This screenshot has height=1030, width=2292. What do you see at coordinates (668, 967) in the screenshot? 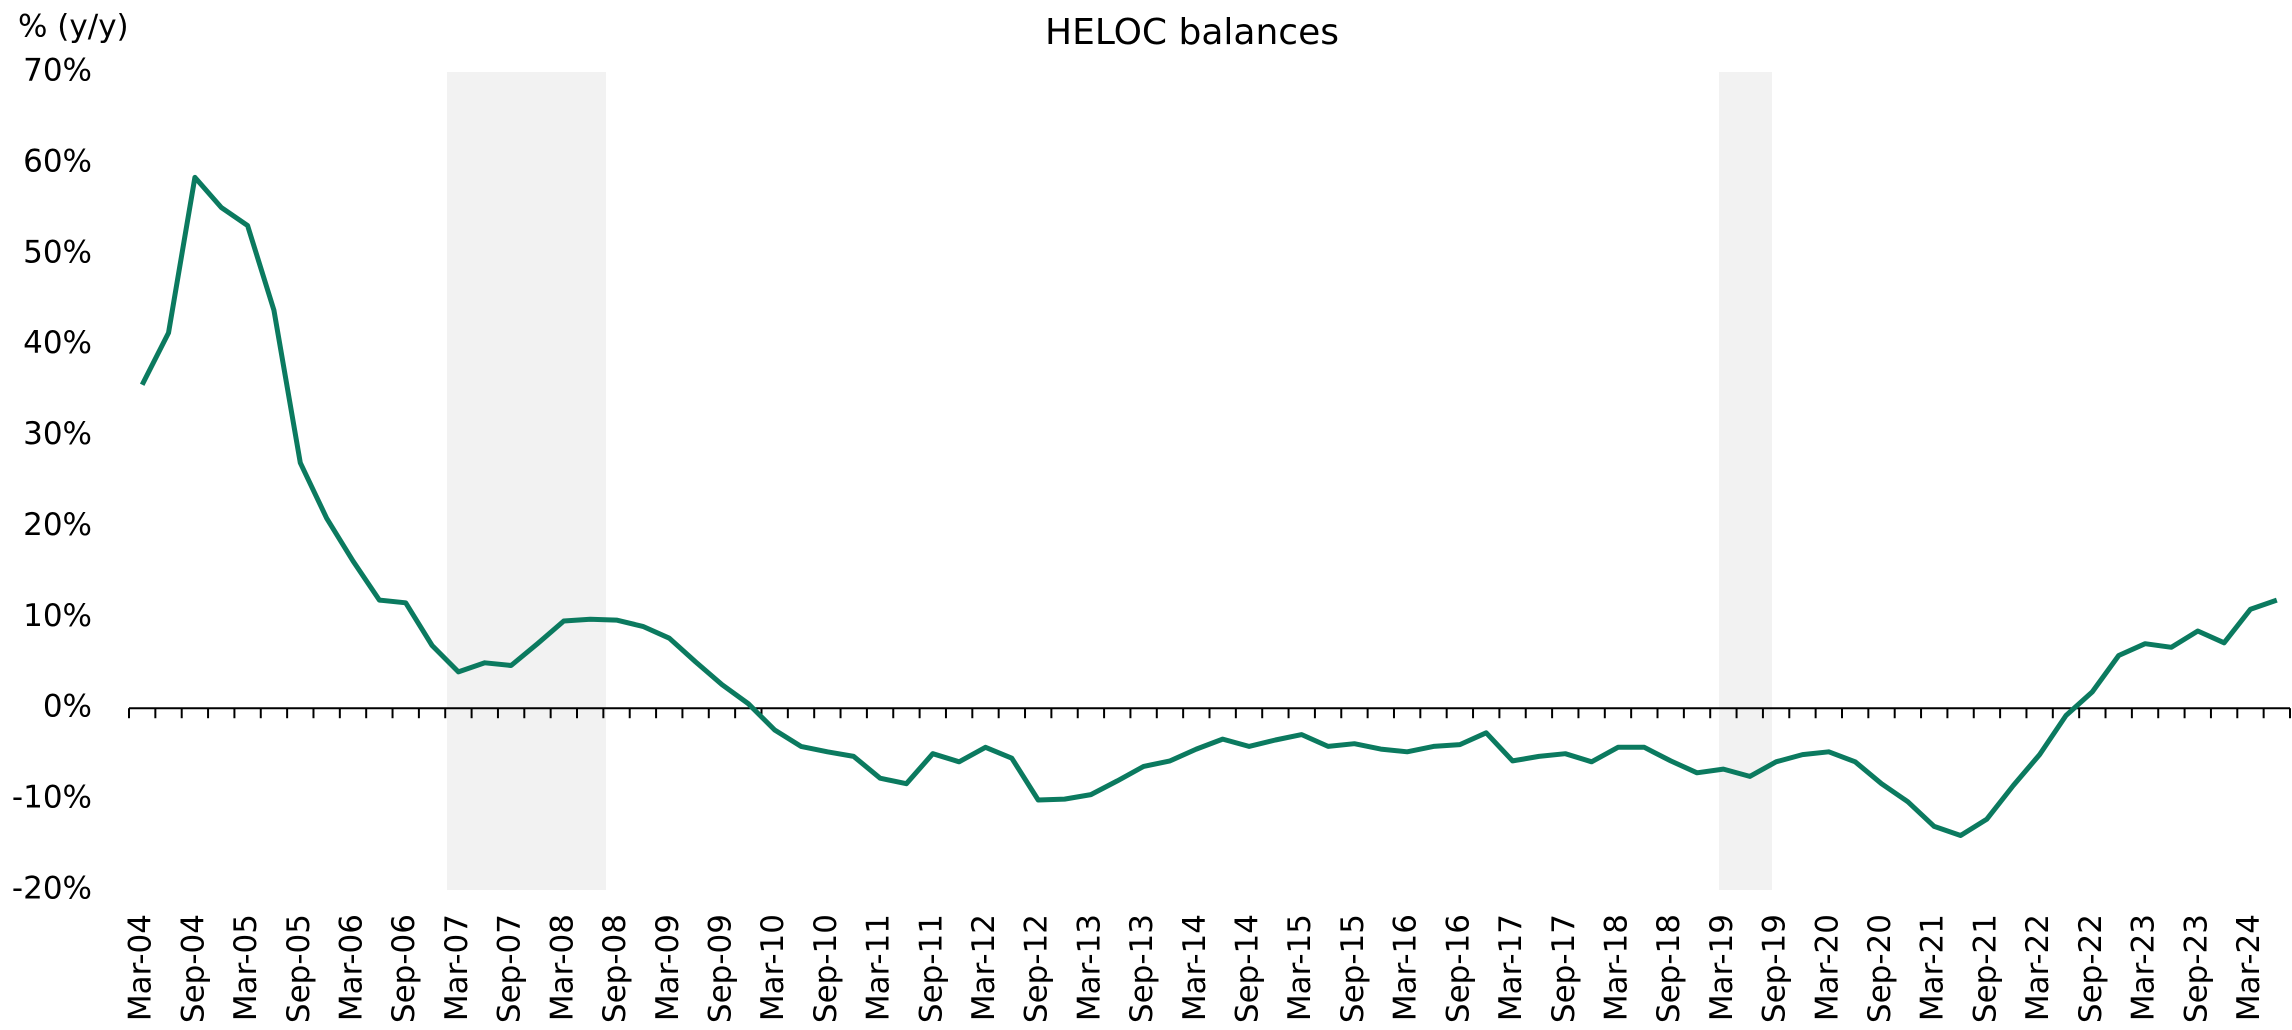
I see `x-tick-label: Mar-09` at bounding box center [668, 967].